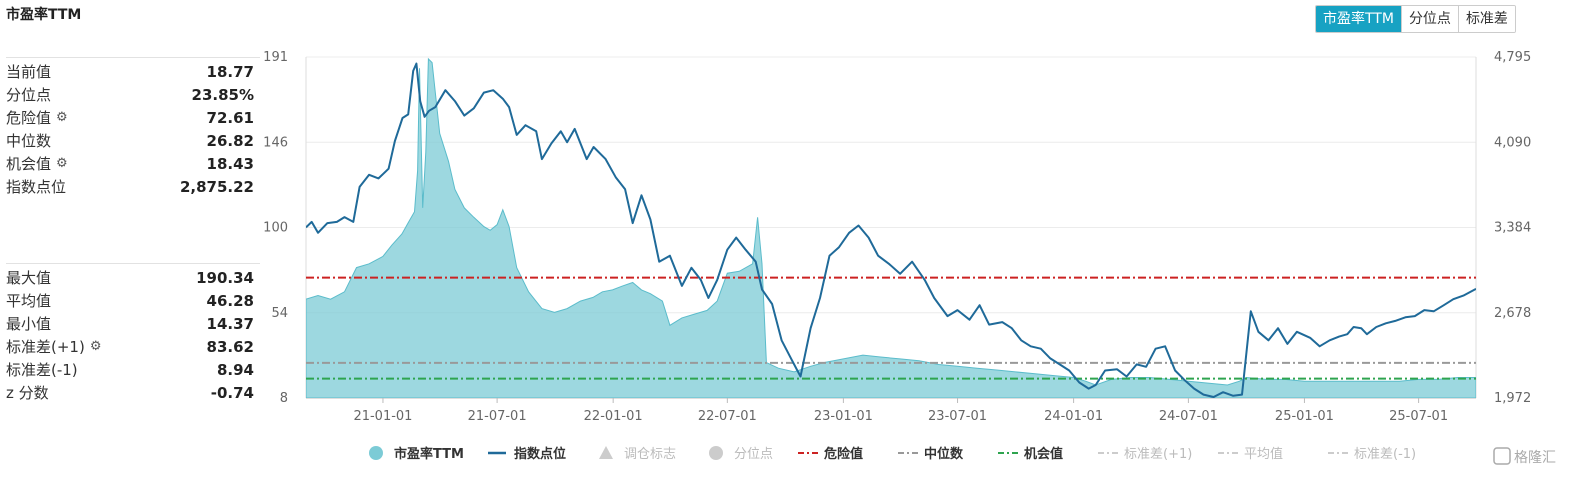 The height and width of the screenshot is (485, 1594). What do you see at coordinates (275, 57) in the screenshot?
I see `y-left-tick-label: 191` at bounding box center [275, 57].